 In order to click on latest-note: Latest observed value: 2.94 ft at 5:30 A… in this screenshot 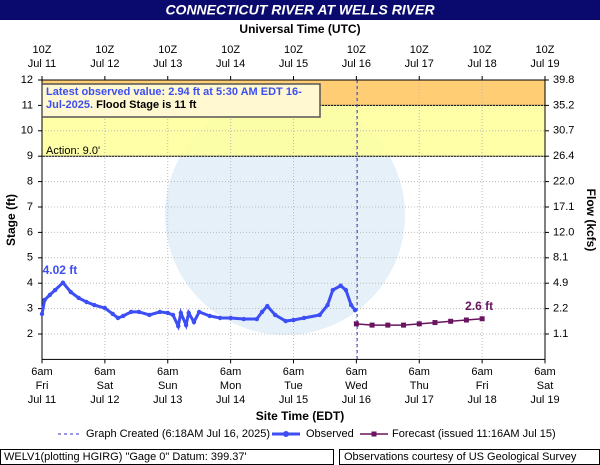, I will do `click(181, 99)`.